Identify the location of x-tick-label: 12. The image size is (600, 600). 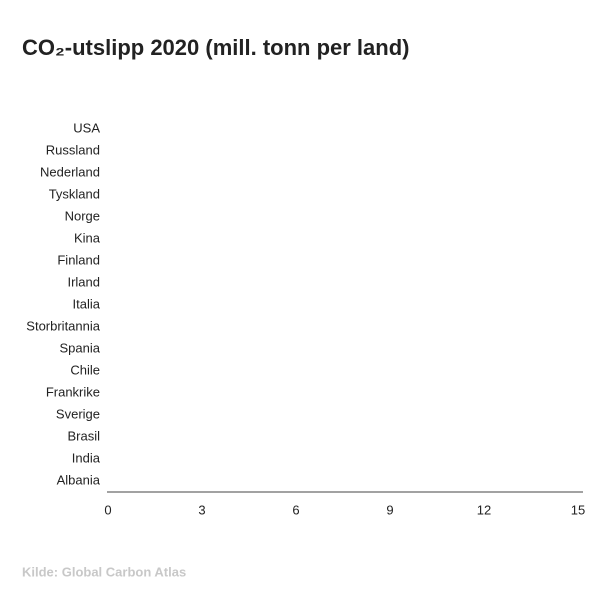
(484, 509).